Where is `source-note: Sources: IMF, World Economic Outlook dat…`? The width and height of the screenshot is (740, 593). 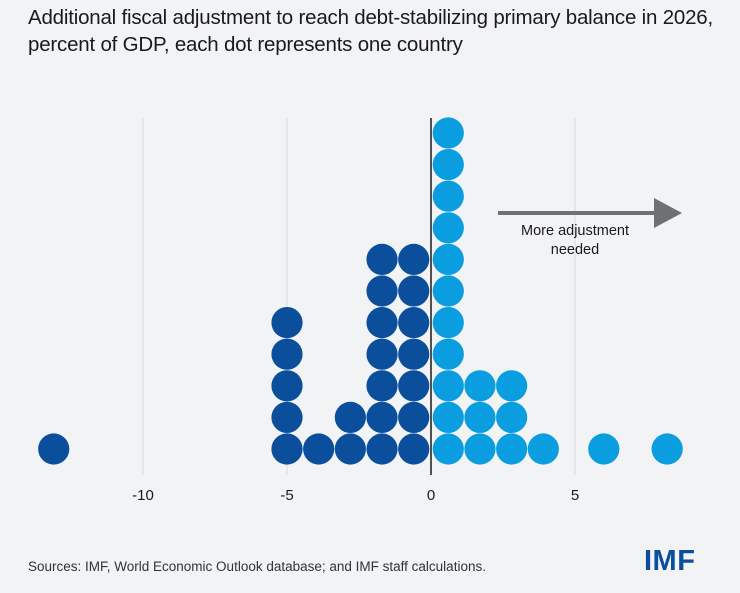
source-note: Sources: IMF, World Economic Outlook dat… is located at coordinates (257, 566).